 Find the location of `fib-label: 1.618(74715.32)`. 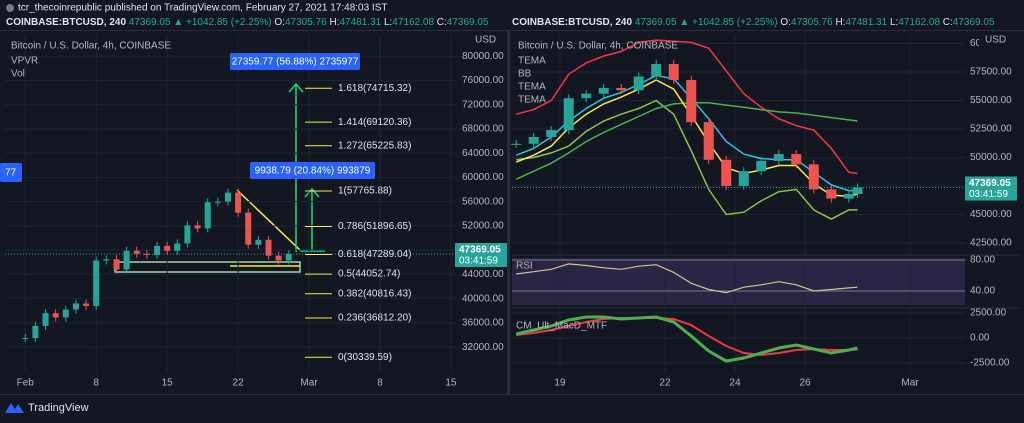

fib-label: 1.618(74715.32) is located at coordinates (374, 88).